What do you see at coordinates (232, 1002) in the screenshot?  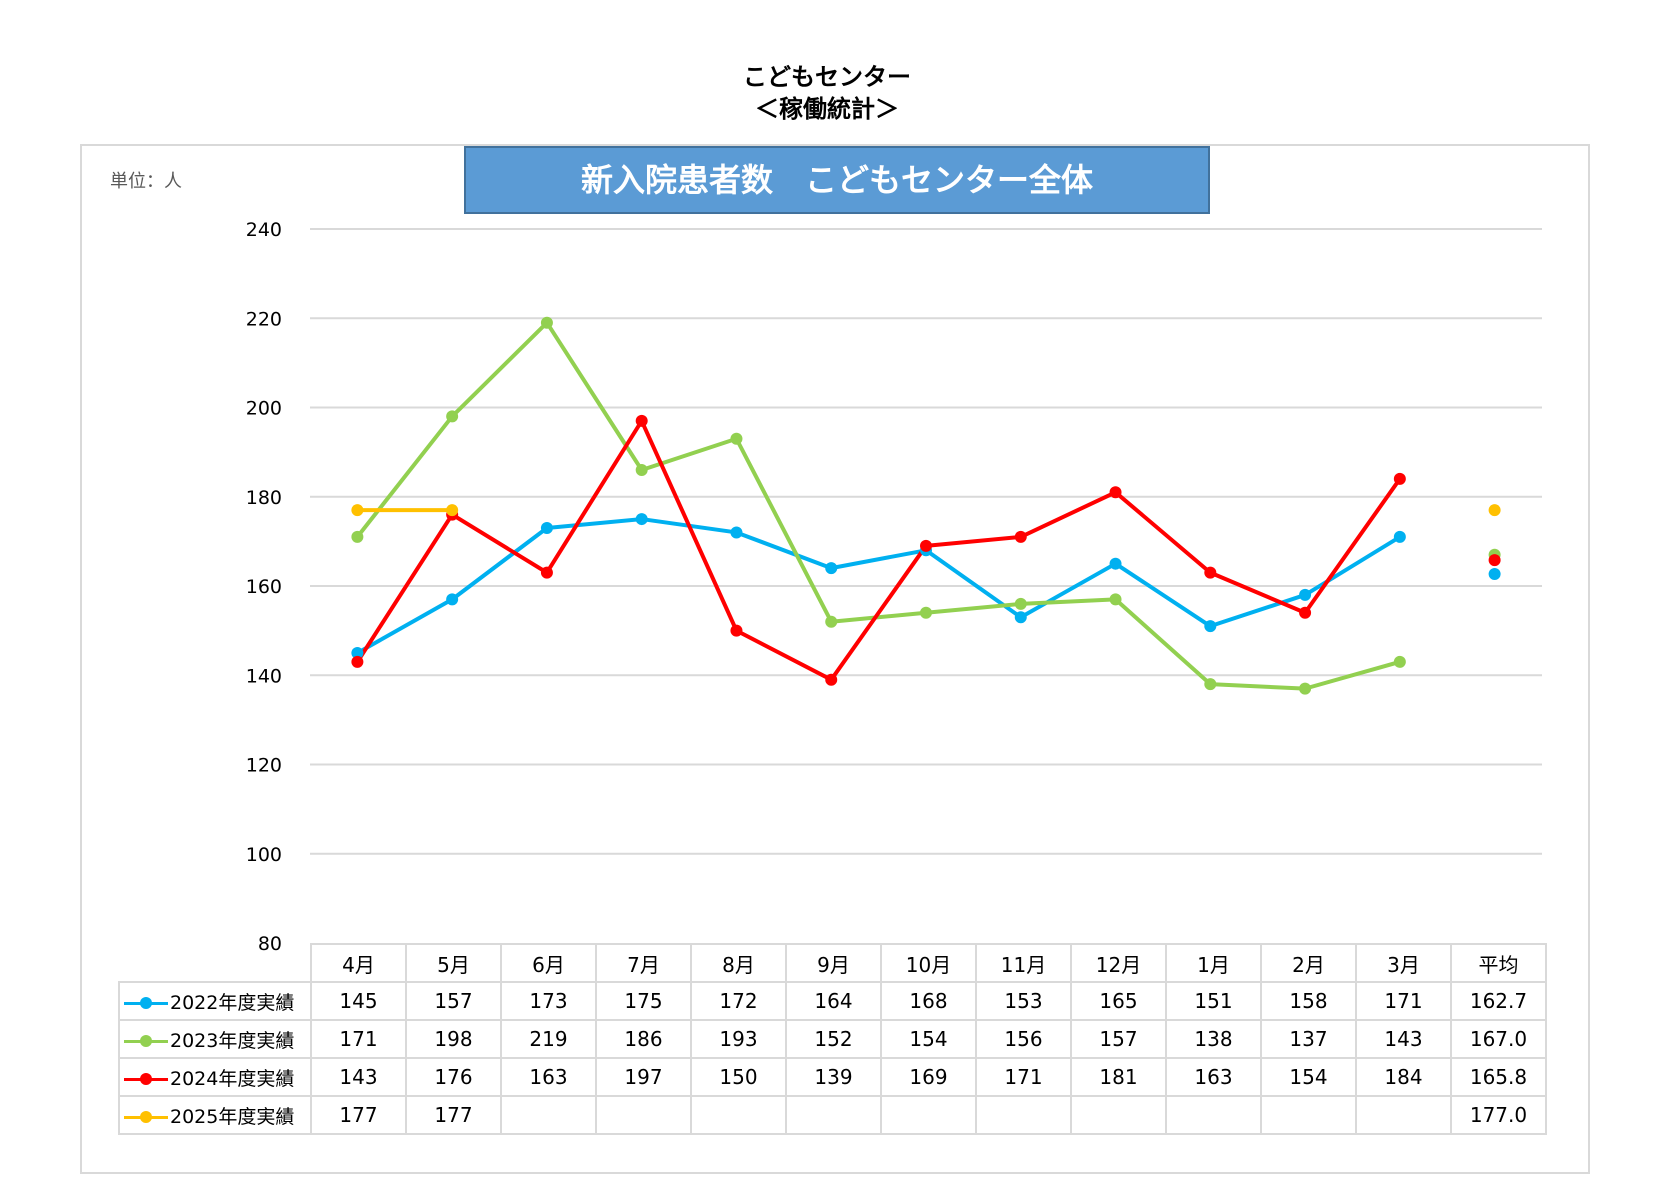 I see `legend-label: 2022年度実績` at bounding box center [232, 1002].